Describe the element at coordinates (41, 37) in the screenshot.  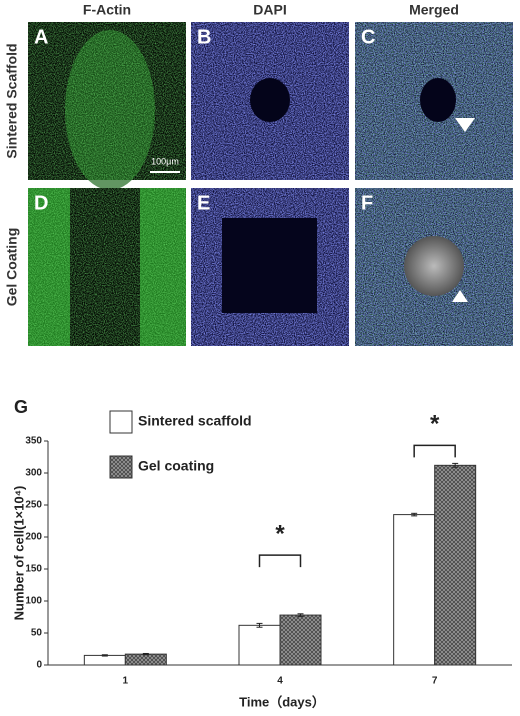
I see `panel-label: A` at that location.